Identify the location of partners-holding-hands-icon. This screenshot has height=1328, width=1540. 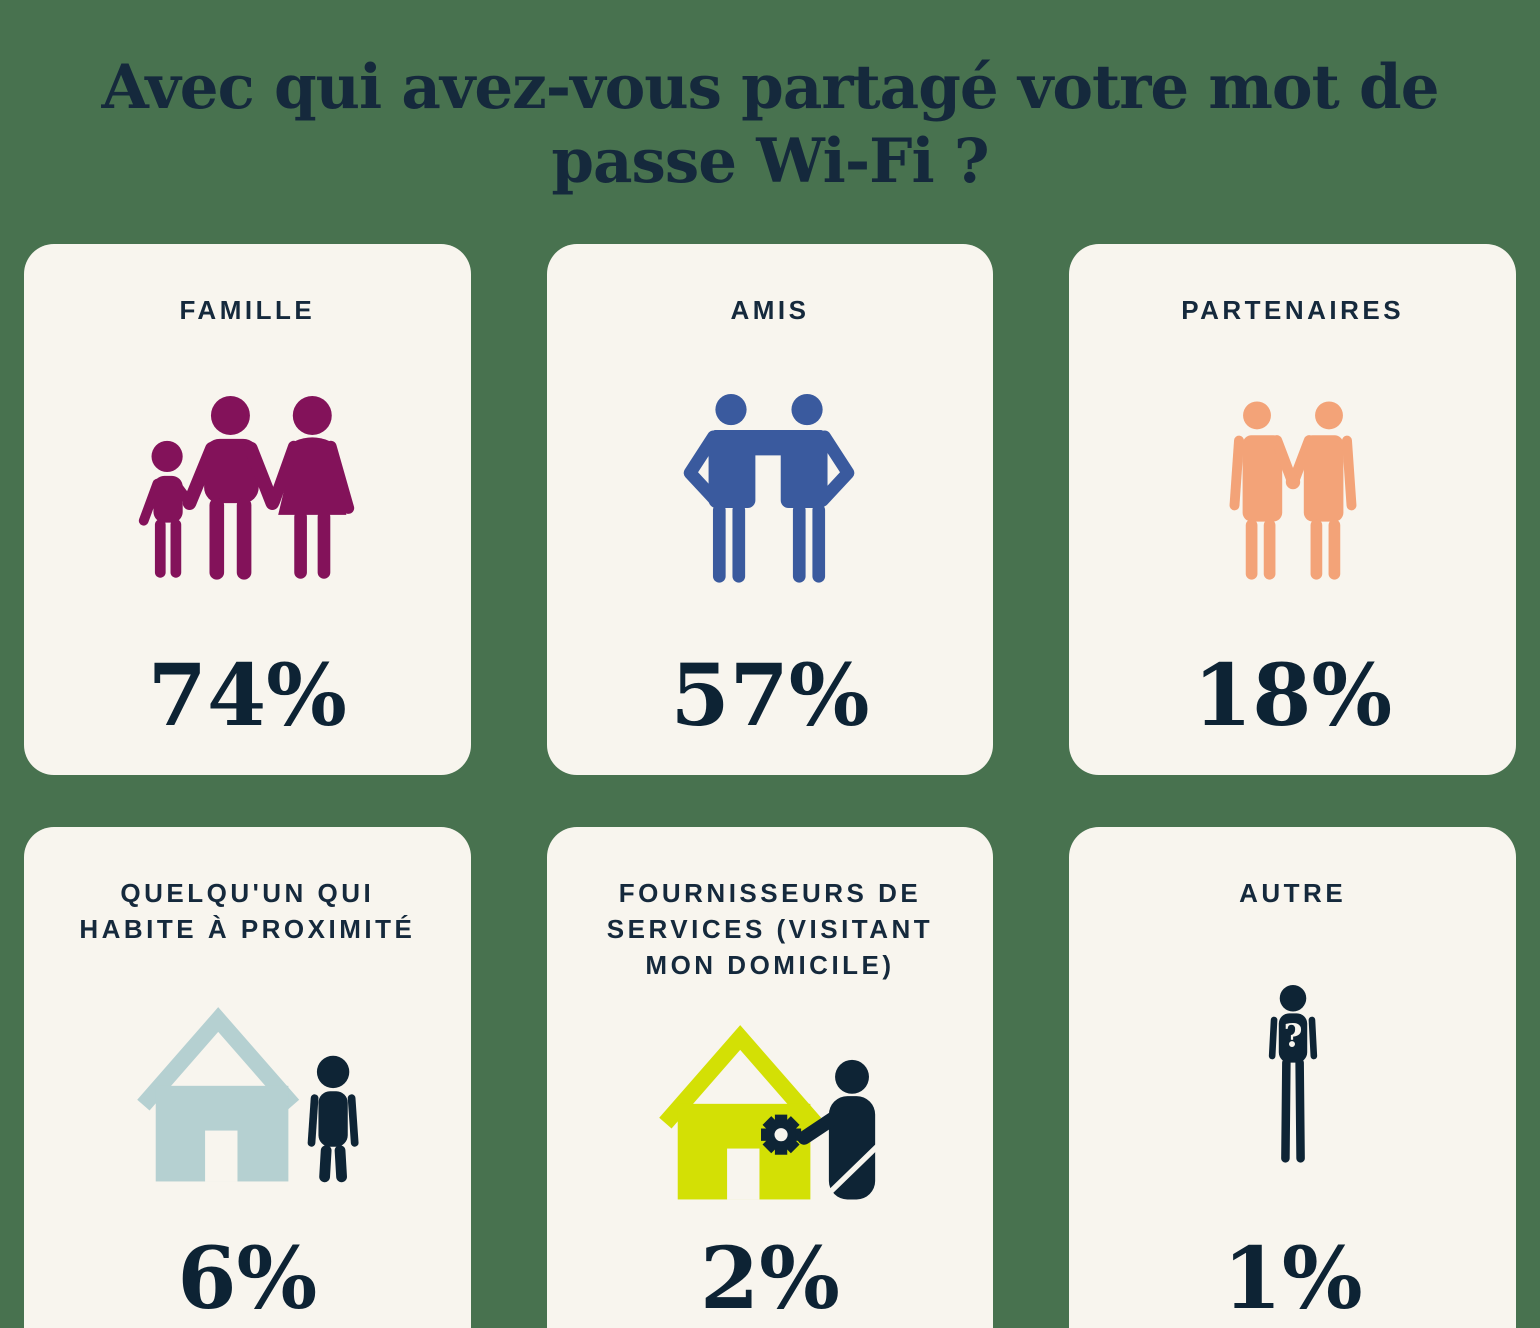
(1293, 490).